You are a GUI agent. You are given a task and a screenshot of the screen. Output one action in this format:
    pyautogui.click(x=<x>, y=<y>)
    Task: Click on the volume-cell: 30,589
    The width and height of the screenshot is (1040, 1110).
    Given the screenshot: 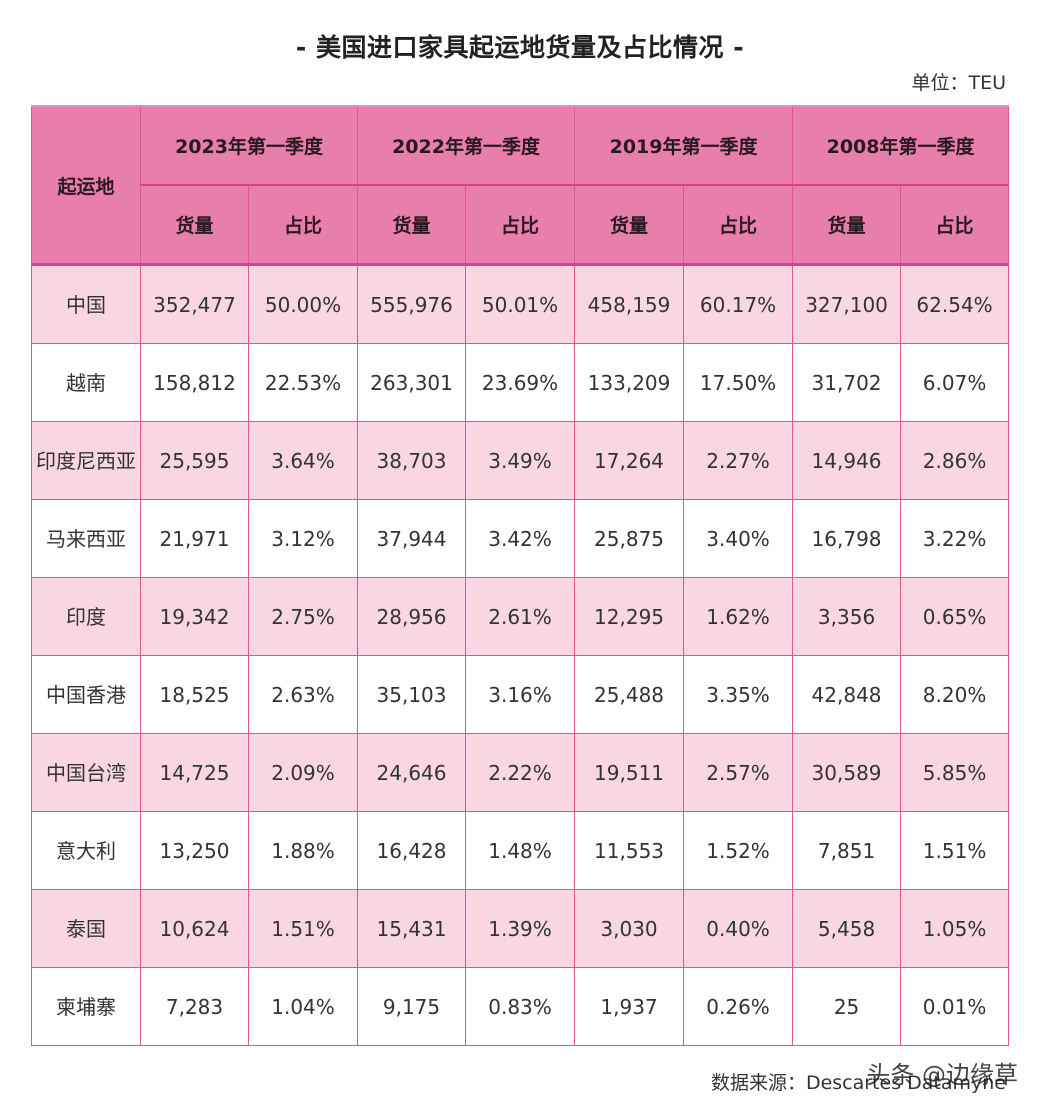 What is the action you would take?
    pyautogui.click(x=847, y=772)
    